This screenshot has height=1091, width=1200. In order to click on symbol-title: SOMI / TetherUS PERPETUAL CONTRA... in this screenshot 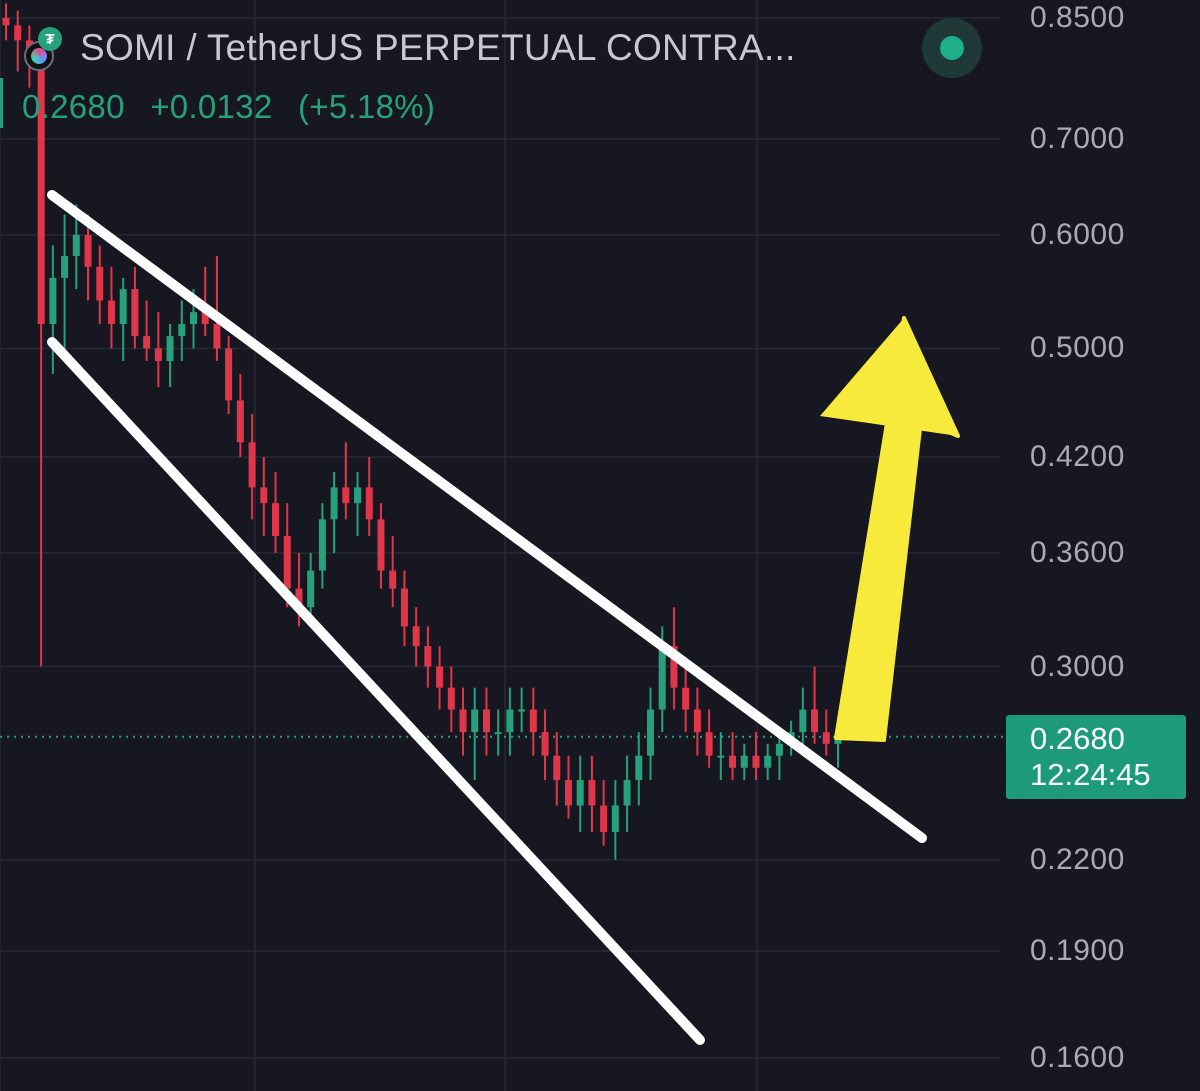, I will do `click(438, 47)`.